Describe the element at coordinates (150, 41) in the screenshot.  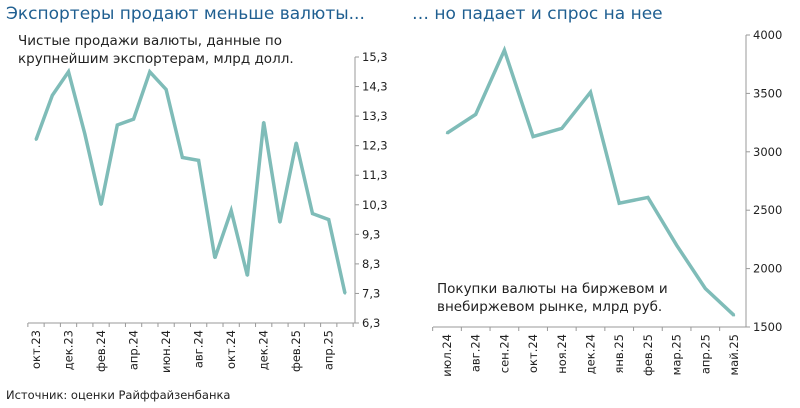
I see `left-chart-title-line-1: Чистые продажи валюты, данные по` at that location.